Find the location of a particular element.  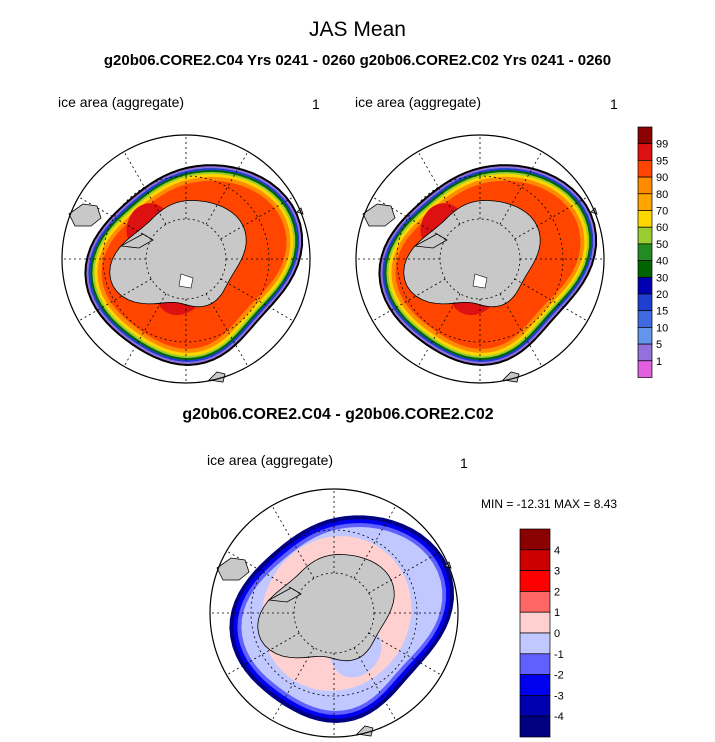

colorbar-tick-label: -2 is located at coordinates (559, 676).